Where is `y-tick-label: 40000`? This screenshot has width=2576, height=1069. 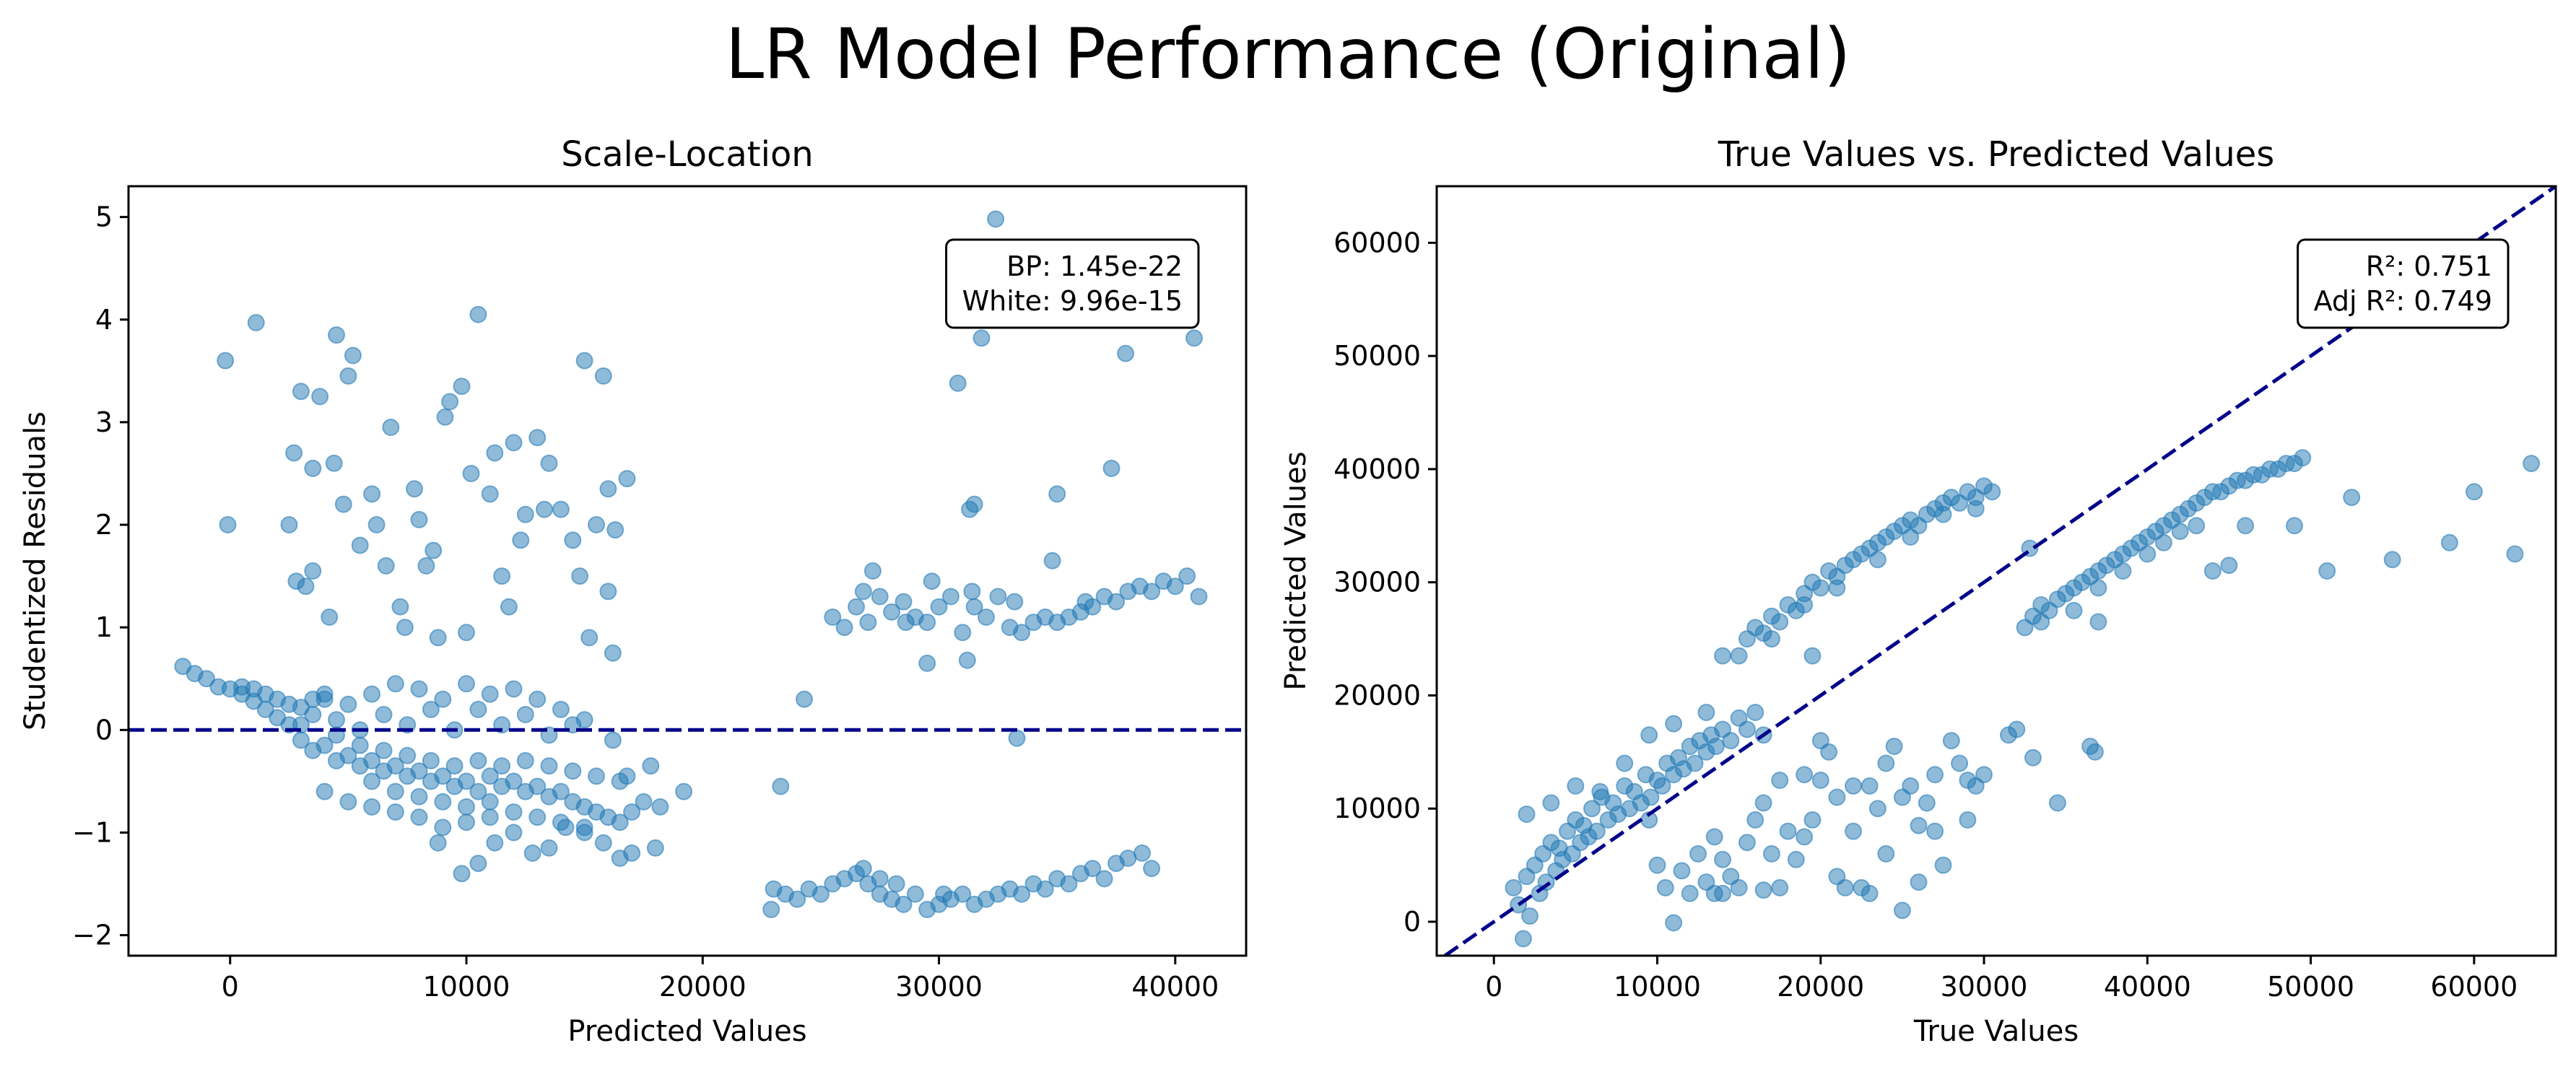 y-tick-label: 40000 is located at coordinates (1377, 469).